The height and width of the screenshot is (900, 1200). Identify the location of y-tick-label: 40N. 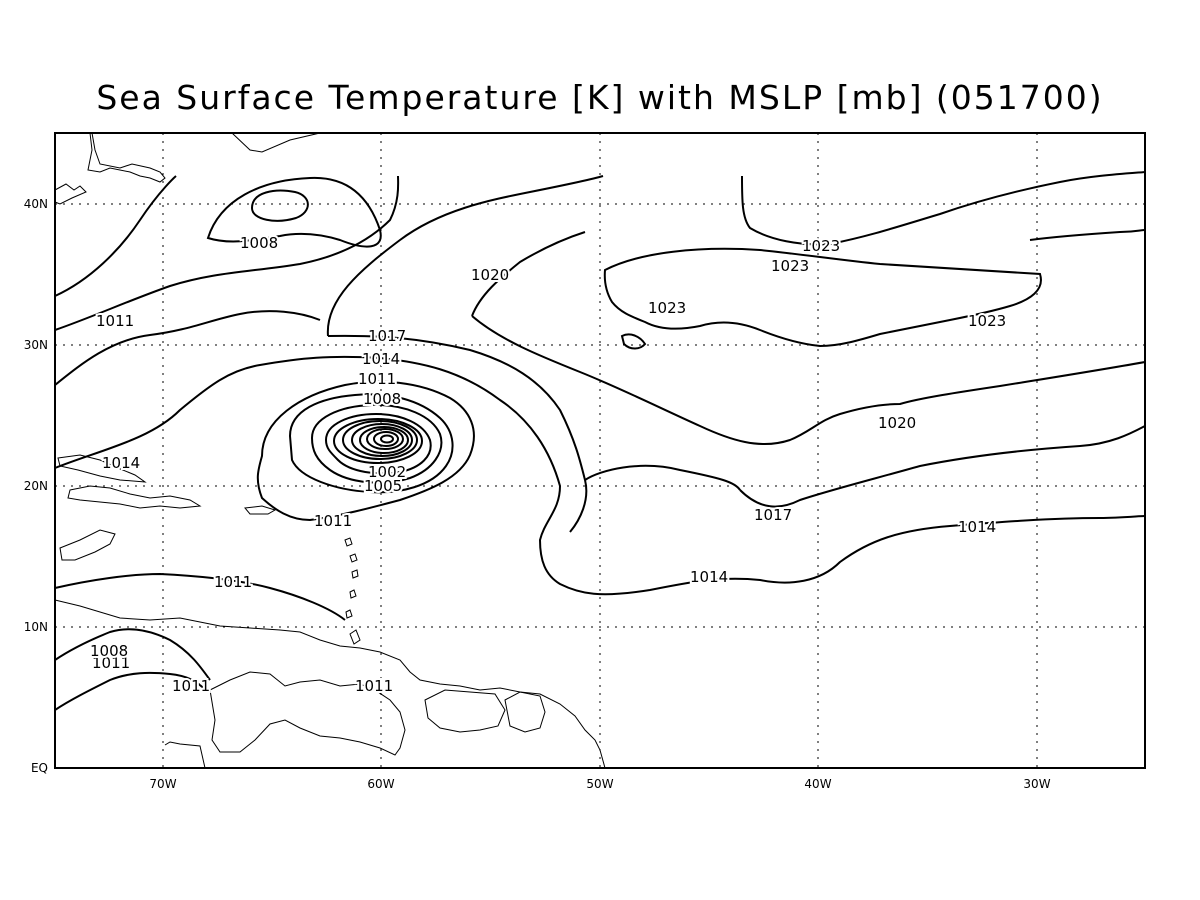
(36, 204).